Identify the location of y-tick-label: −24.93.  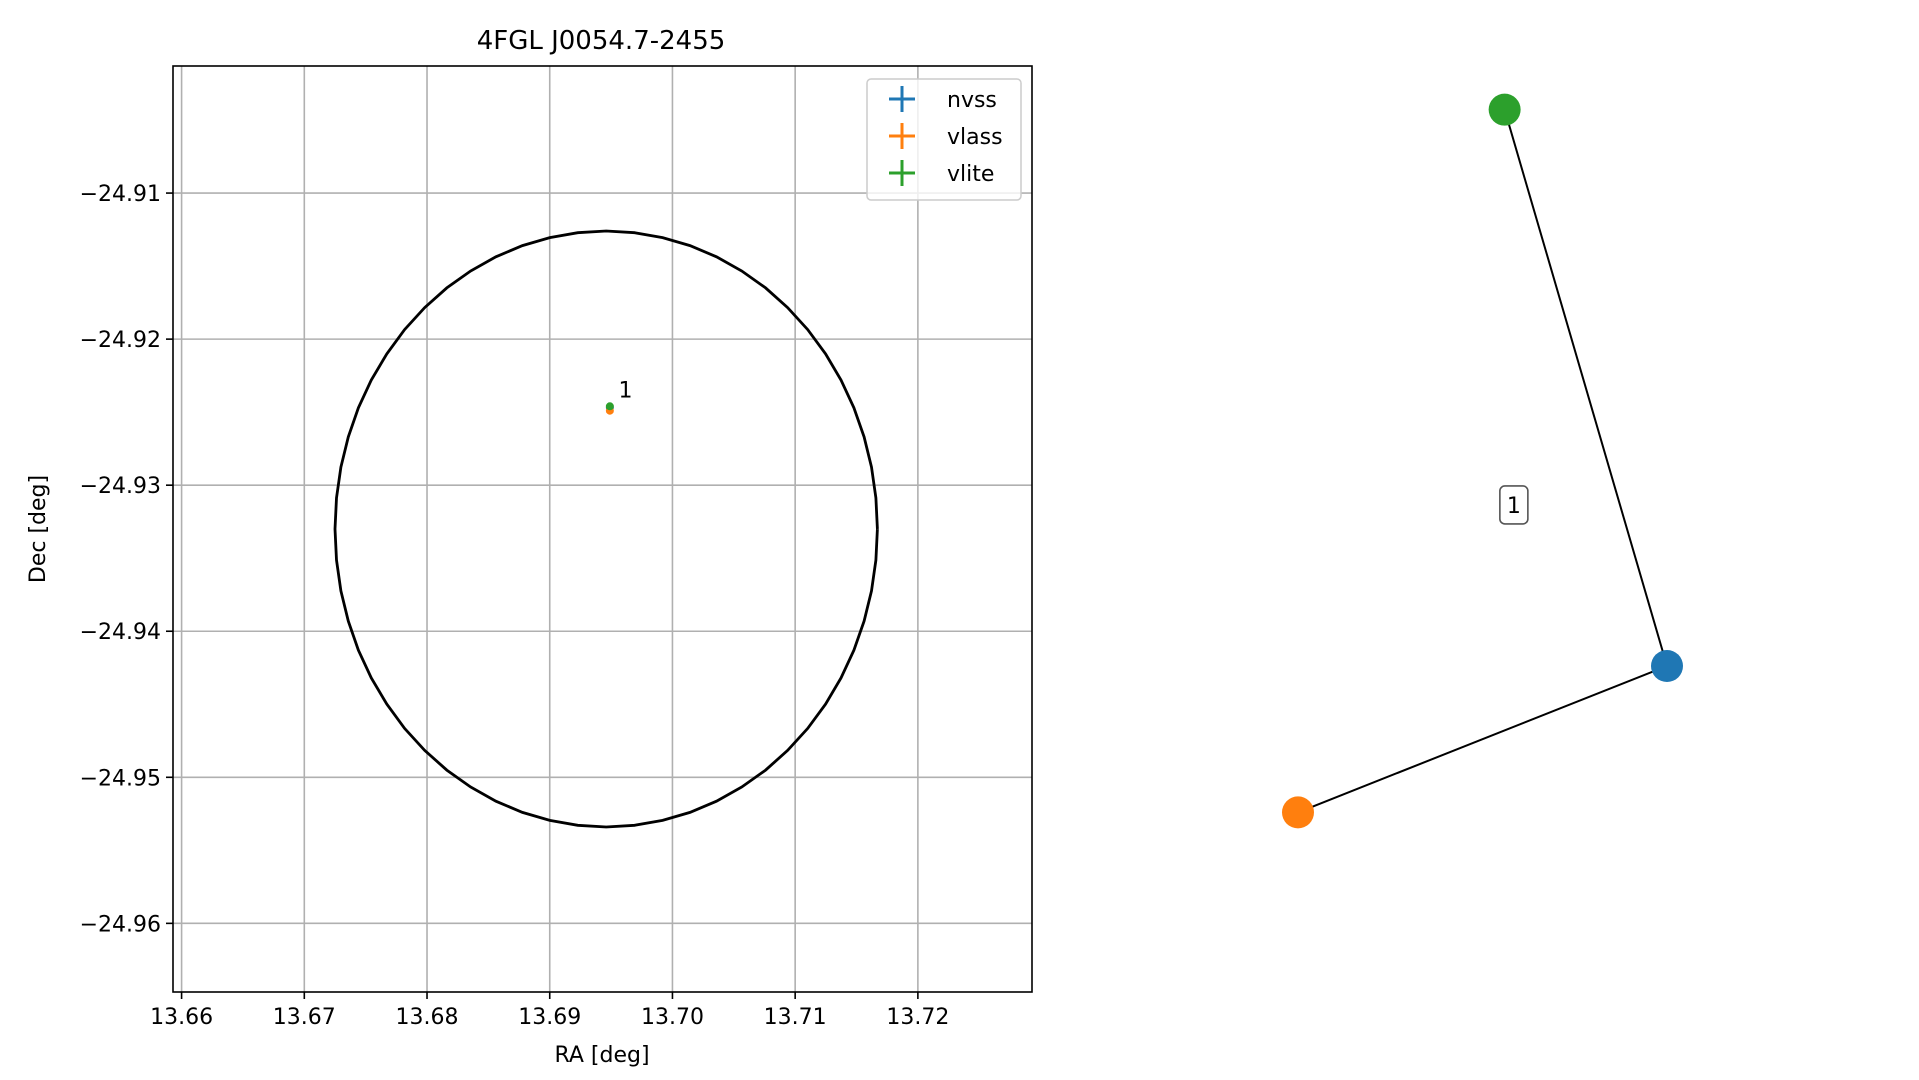
(120, 486).